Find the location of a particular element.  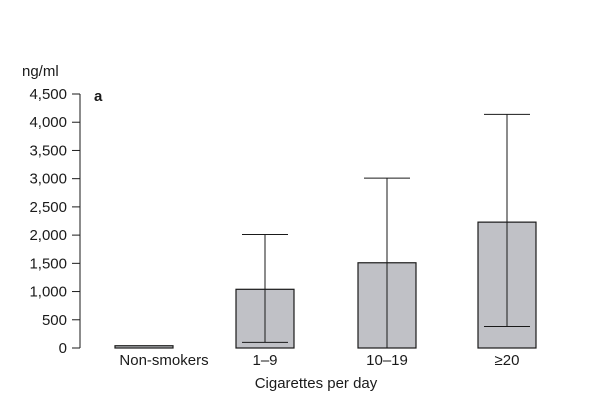

bar is located at coordinates (144, 347).